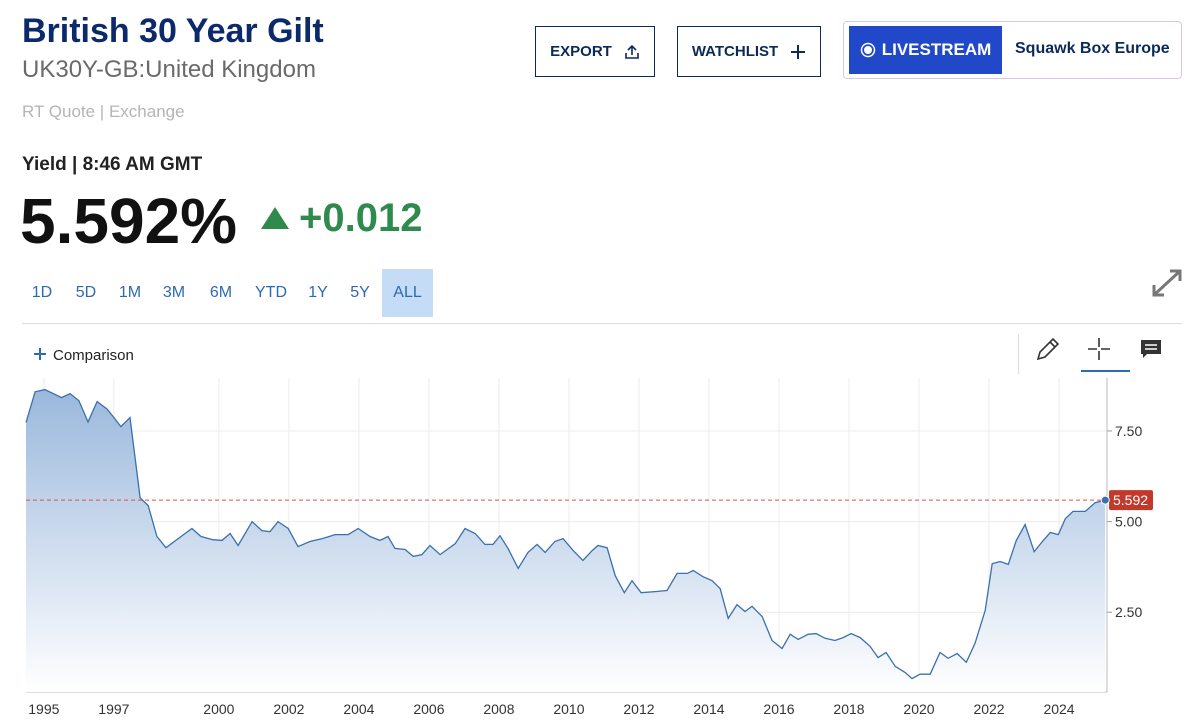 Image resolution: width=1199 pixels, height=725 pixels. I want to click on show-name: Squawk Box Europe, so click(1092, 48).